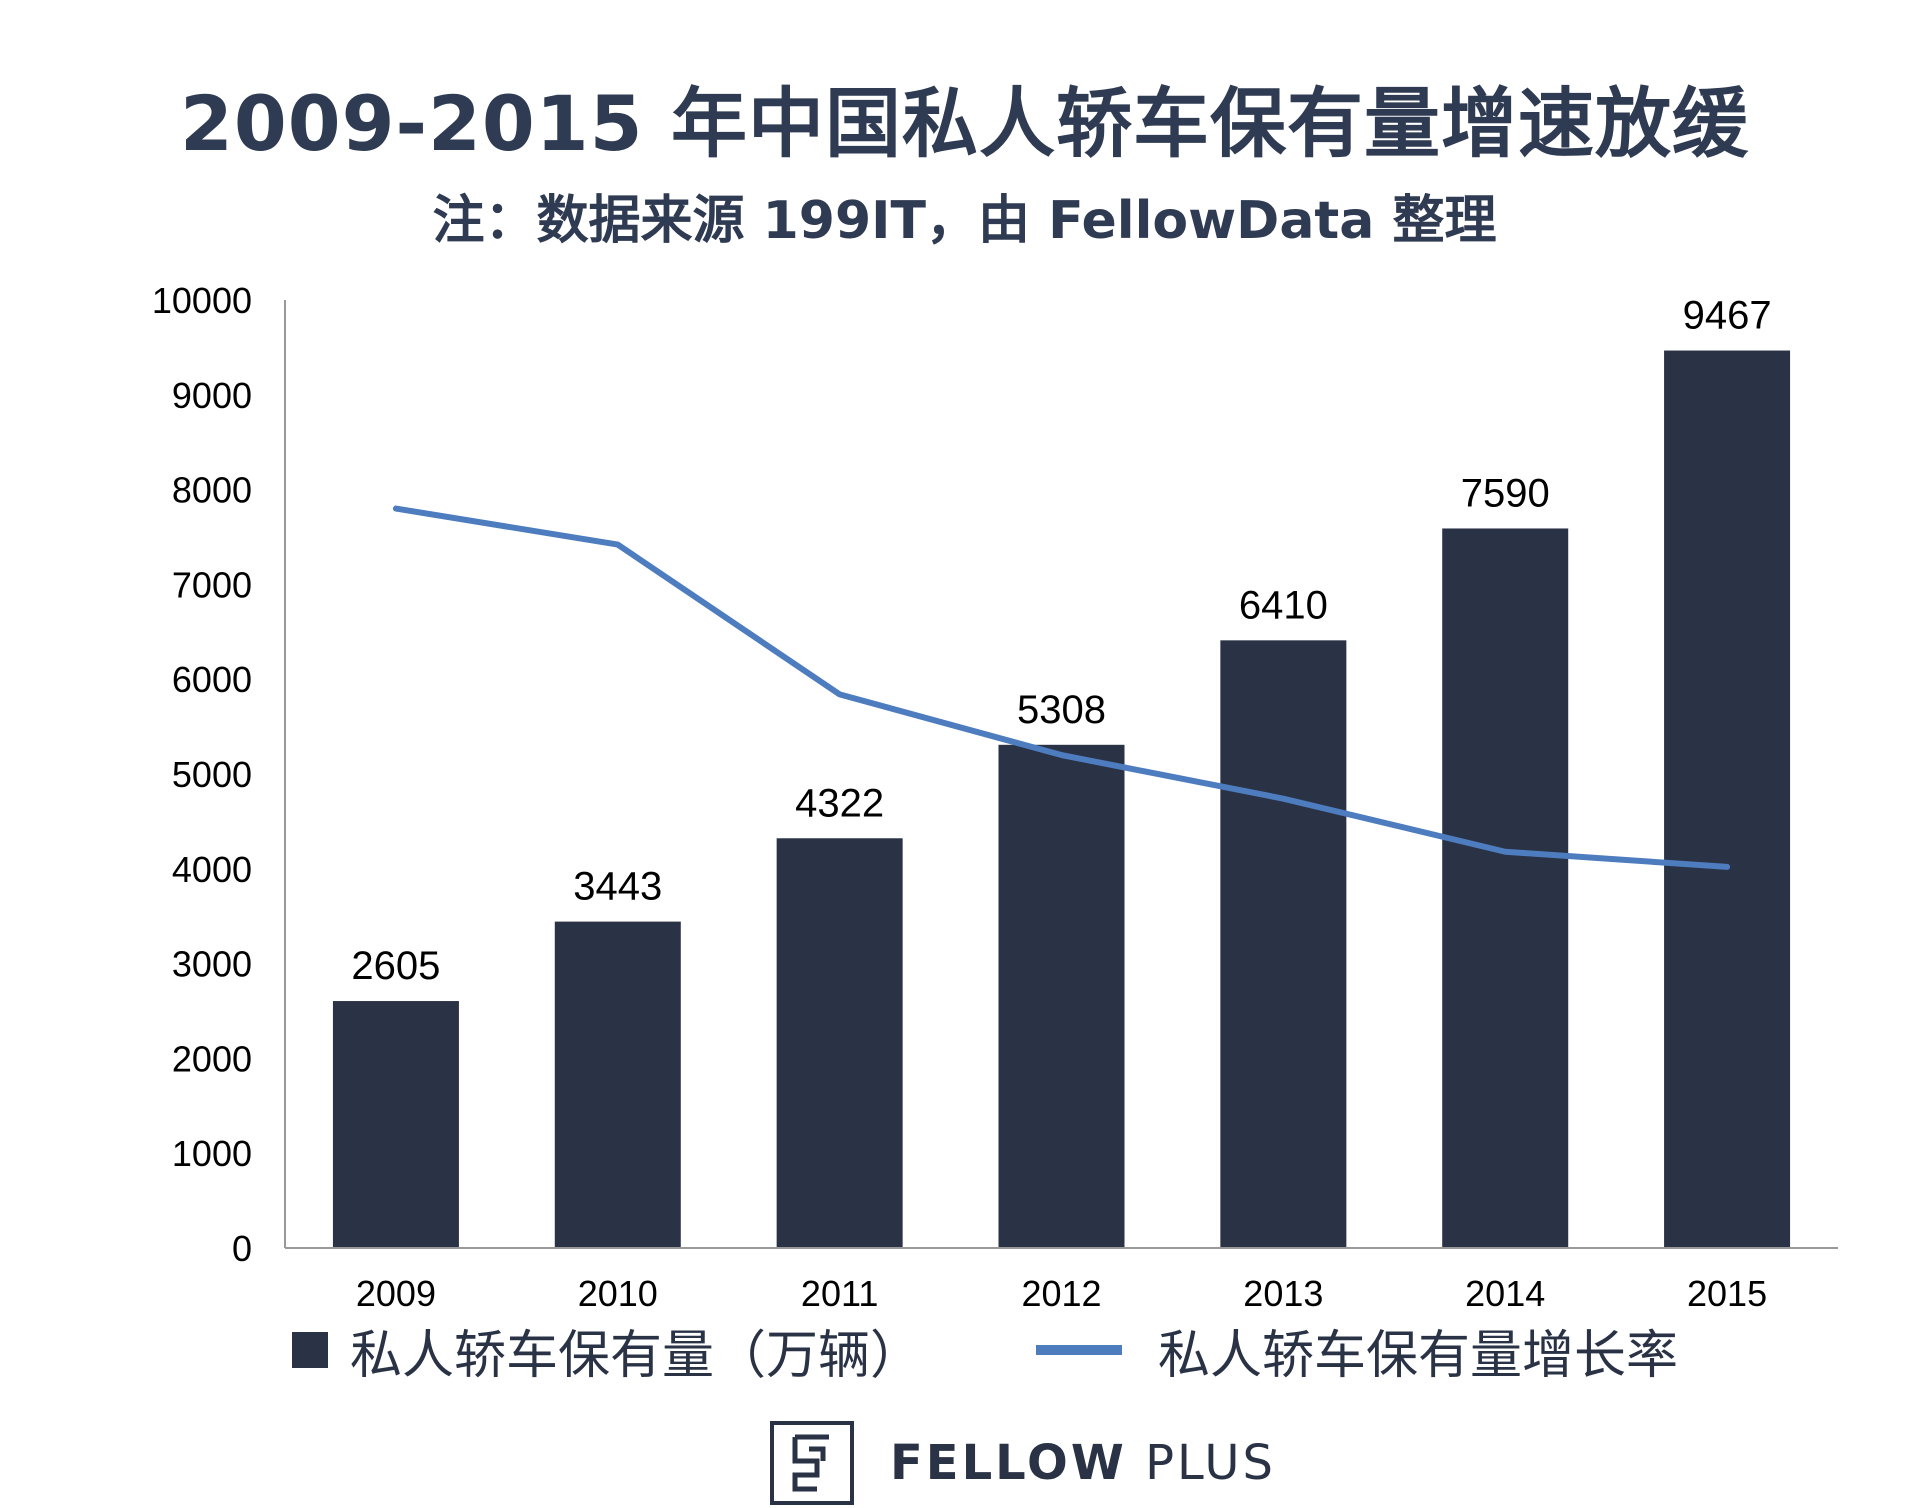 This screenshot has width=1929, height=1508. I want to click on x-tick-label: 2009, so click(396, 1293).